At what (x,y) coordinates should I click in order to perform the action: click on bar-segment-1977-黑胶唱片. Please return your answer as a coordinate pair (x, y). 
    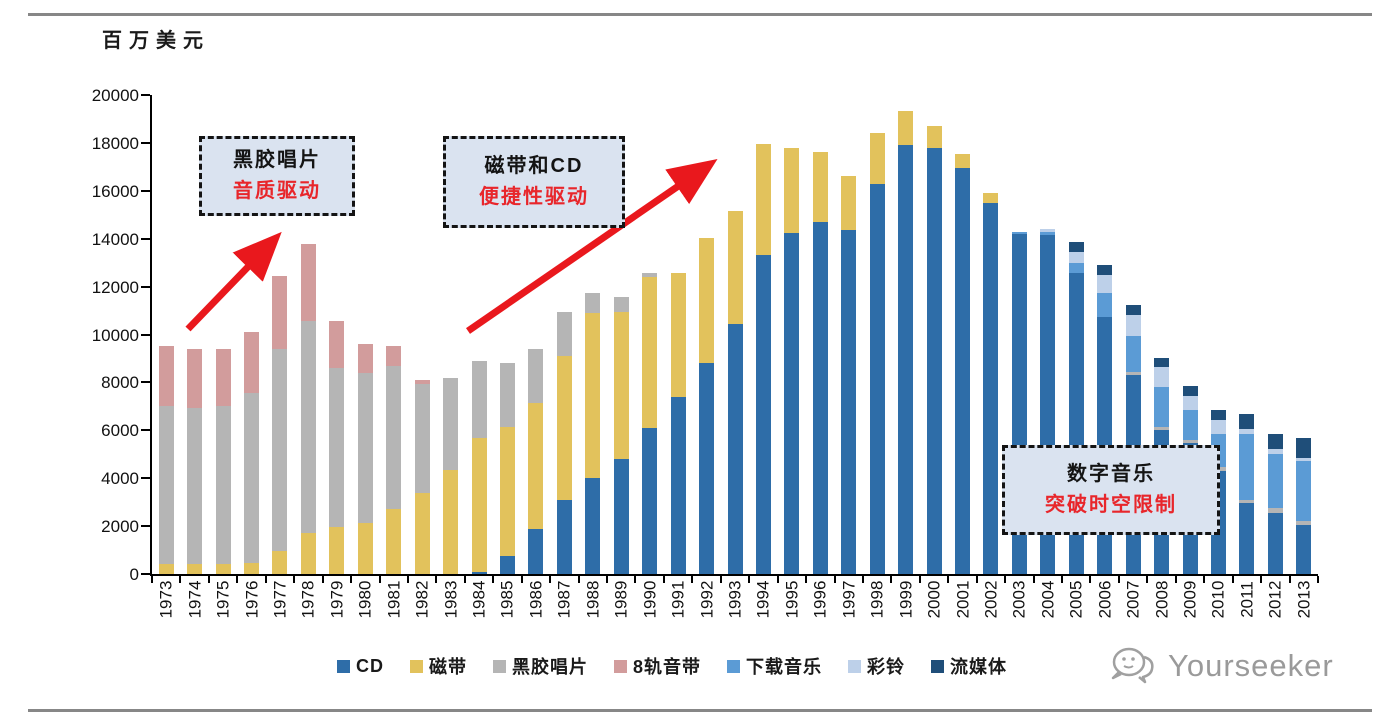
    Looking at the image, I should click on (280, 450).